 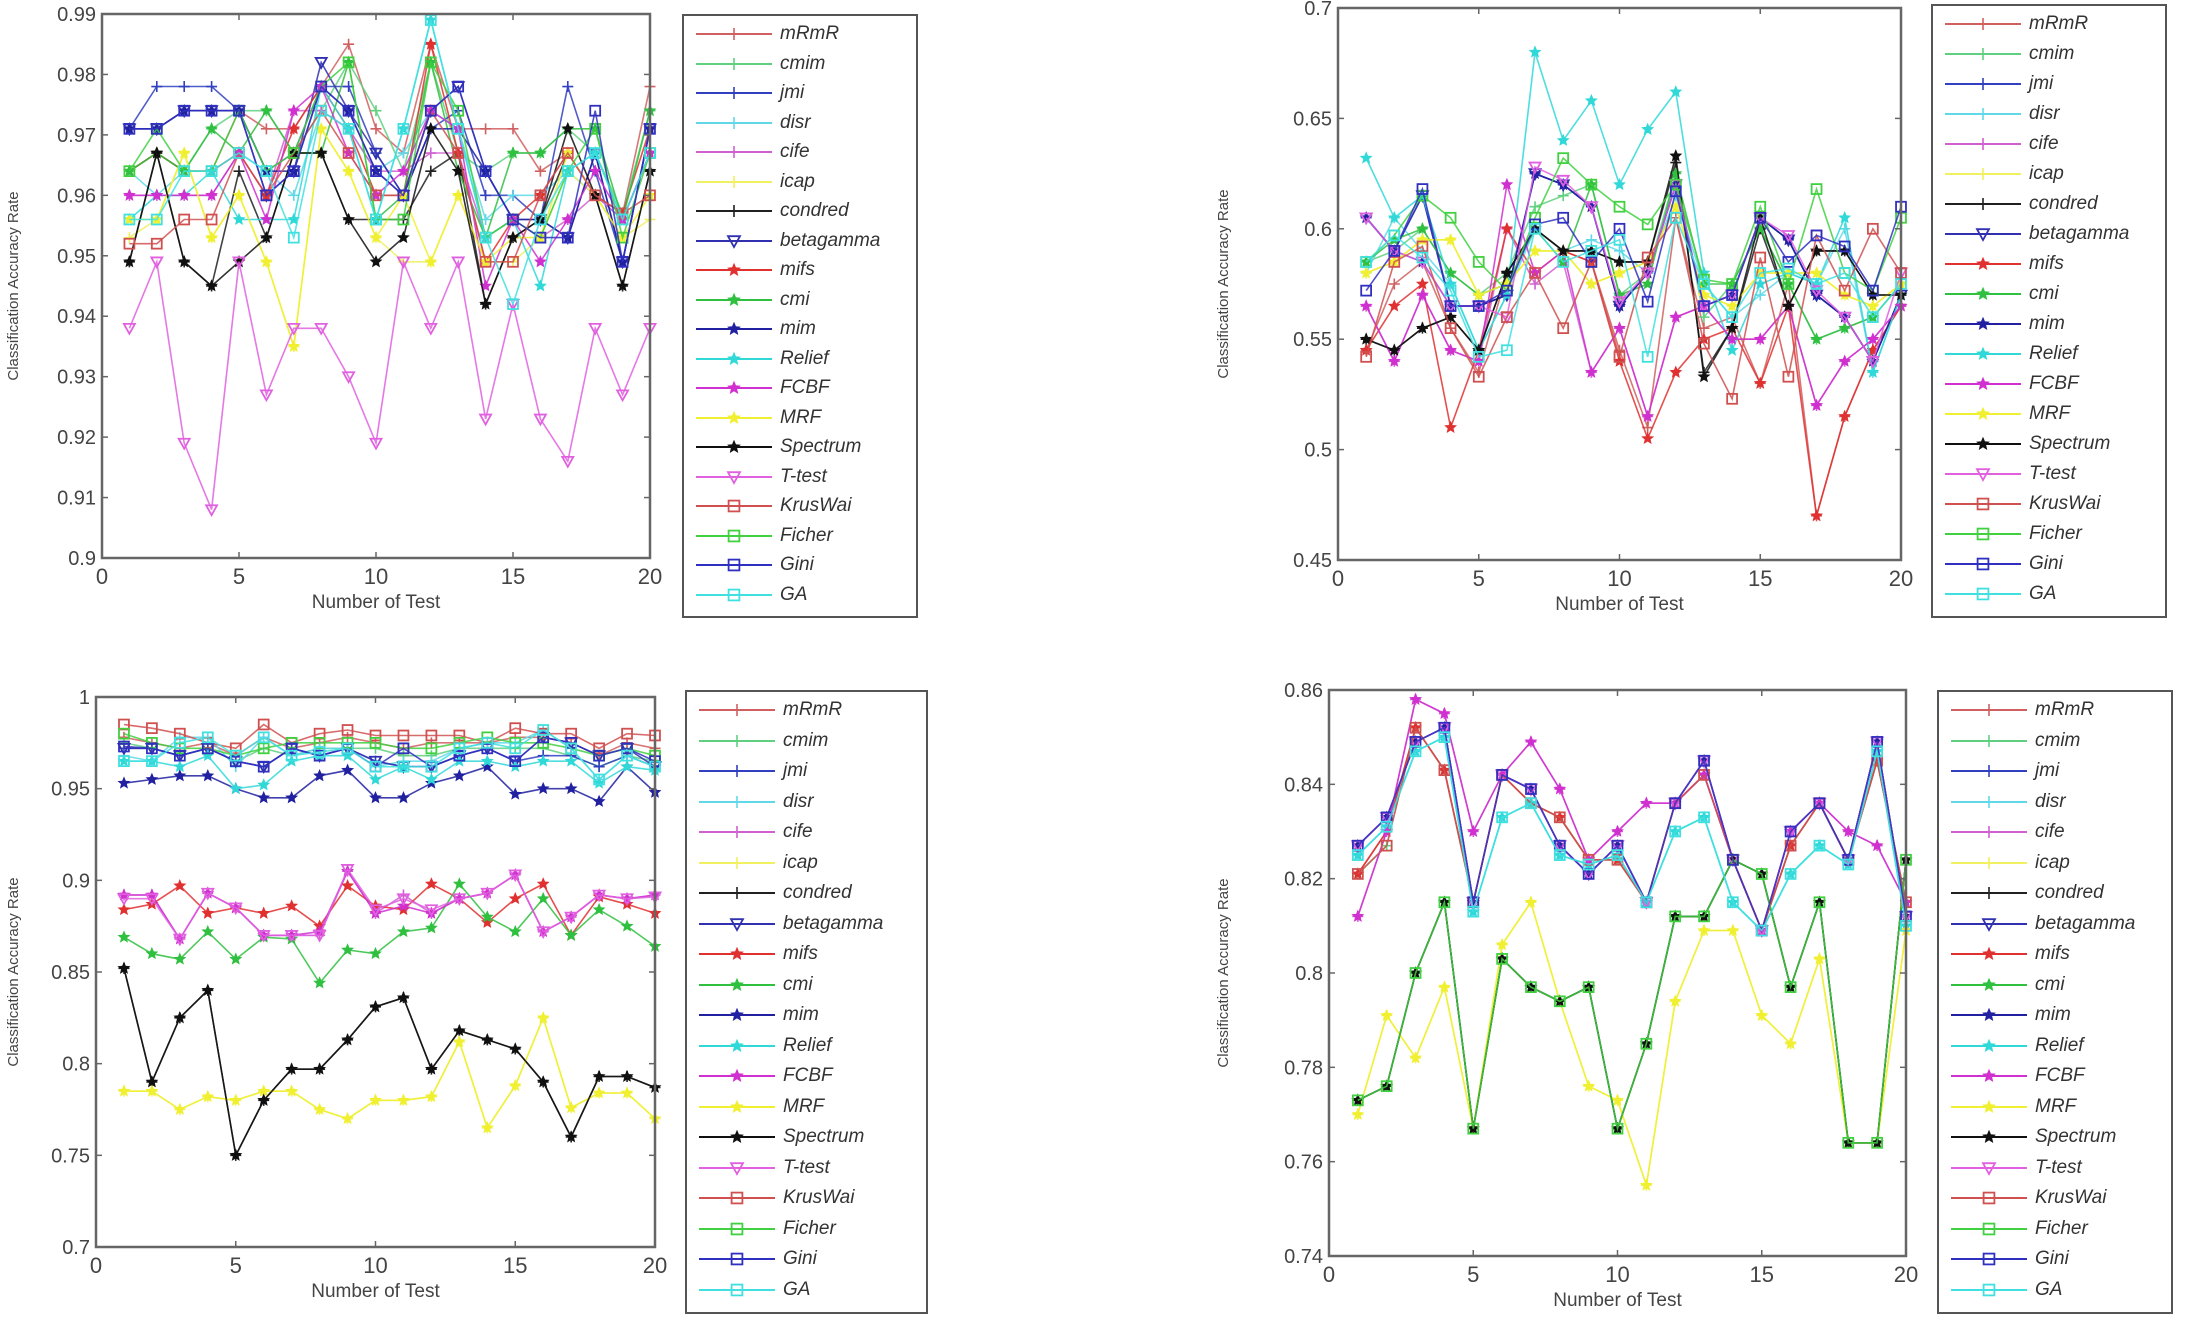 I want to click on legend-label: mifs, so click(x=797, y=269).